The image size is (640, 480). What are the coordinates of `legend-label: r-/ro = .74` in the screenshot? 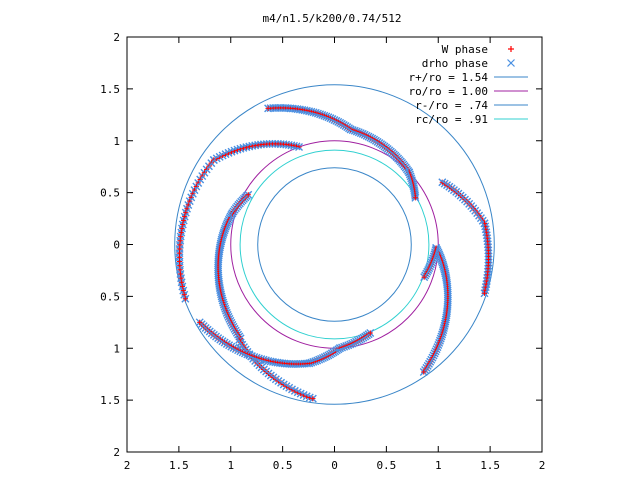 It's located at (451, 105).